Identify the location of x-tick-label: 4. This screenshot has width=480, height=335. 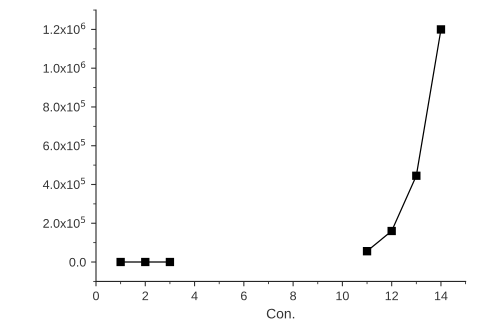
(194, 296).